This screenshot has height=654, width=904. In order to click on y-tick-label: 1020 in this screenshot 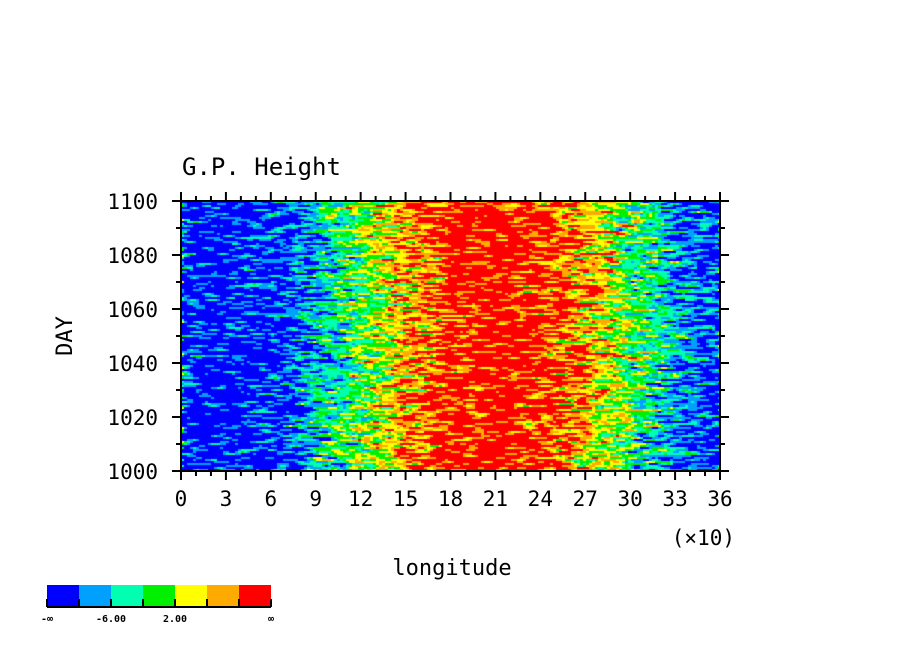, I will do `click(132, 418)`.